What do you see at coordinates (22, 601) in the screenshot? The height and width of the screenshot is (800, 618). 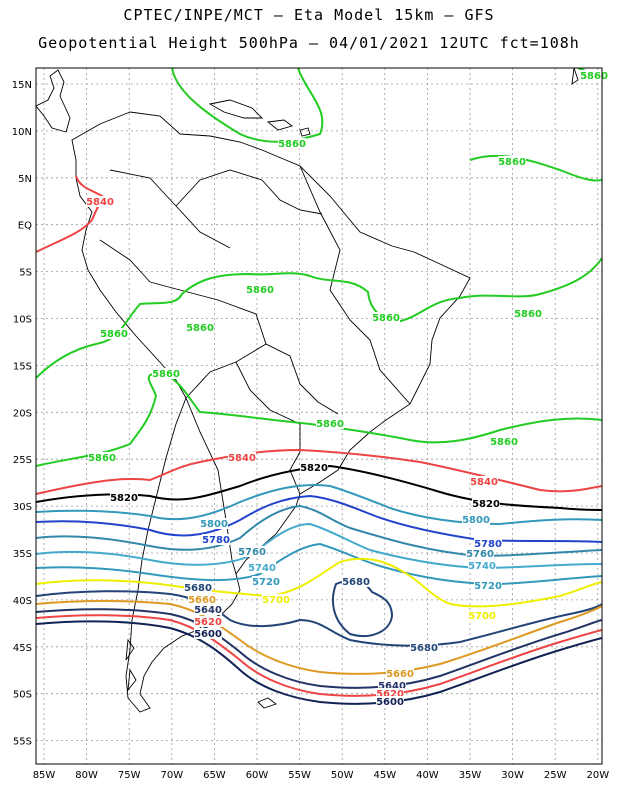 I see `lat-tick-label: 40S` at bounding box center [22, 601].